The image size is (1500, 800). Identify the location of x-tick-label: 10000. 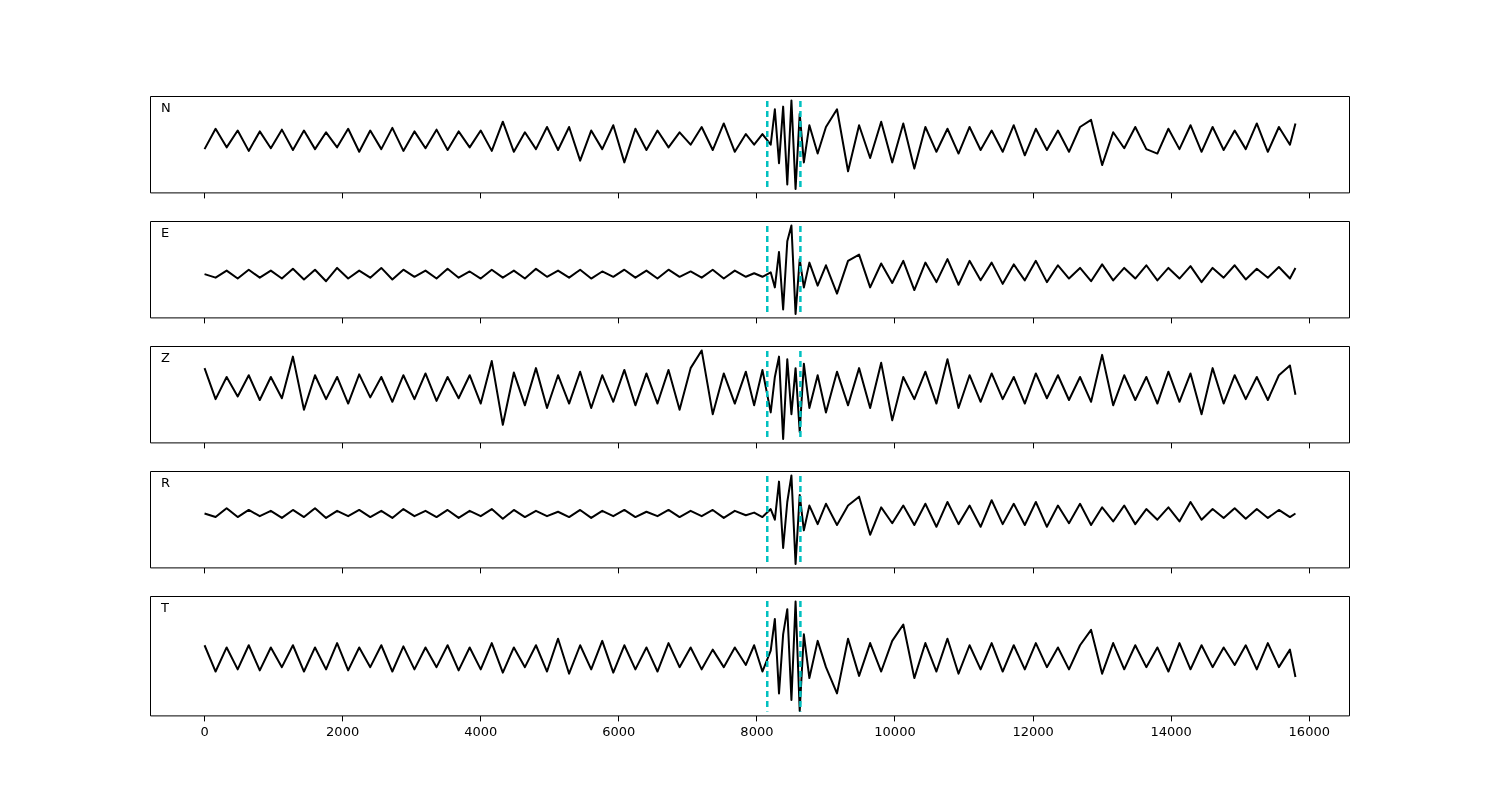
(895, 731).